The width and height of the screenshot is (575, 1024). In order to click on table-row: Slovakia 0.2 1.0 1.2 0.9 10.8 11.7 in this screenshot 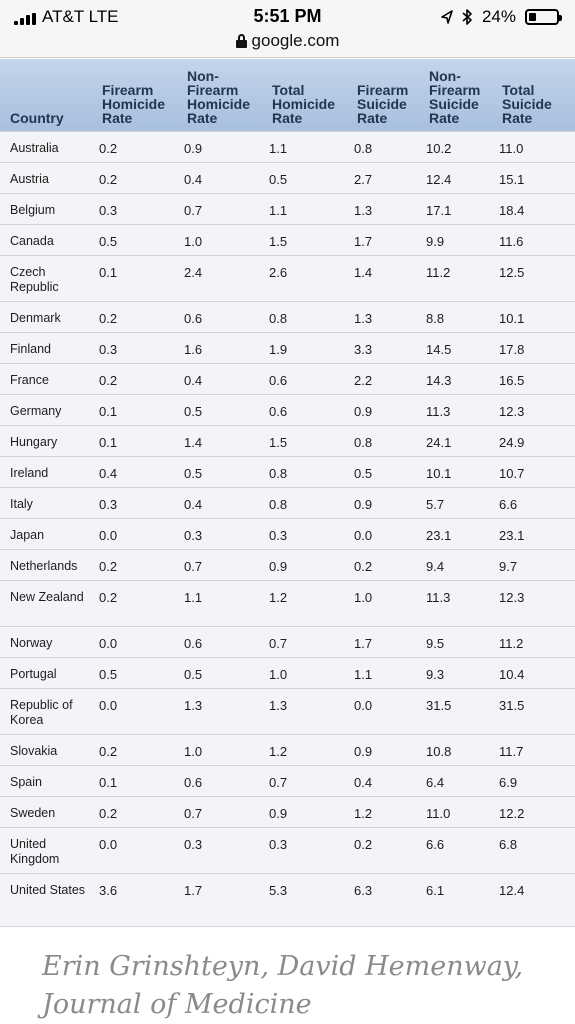, I will do `click(287, 749)`.